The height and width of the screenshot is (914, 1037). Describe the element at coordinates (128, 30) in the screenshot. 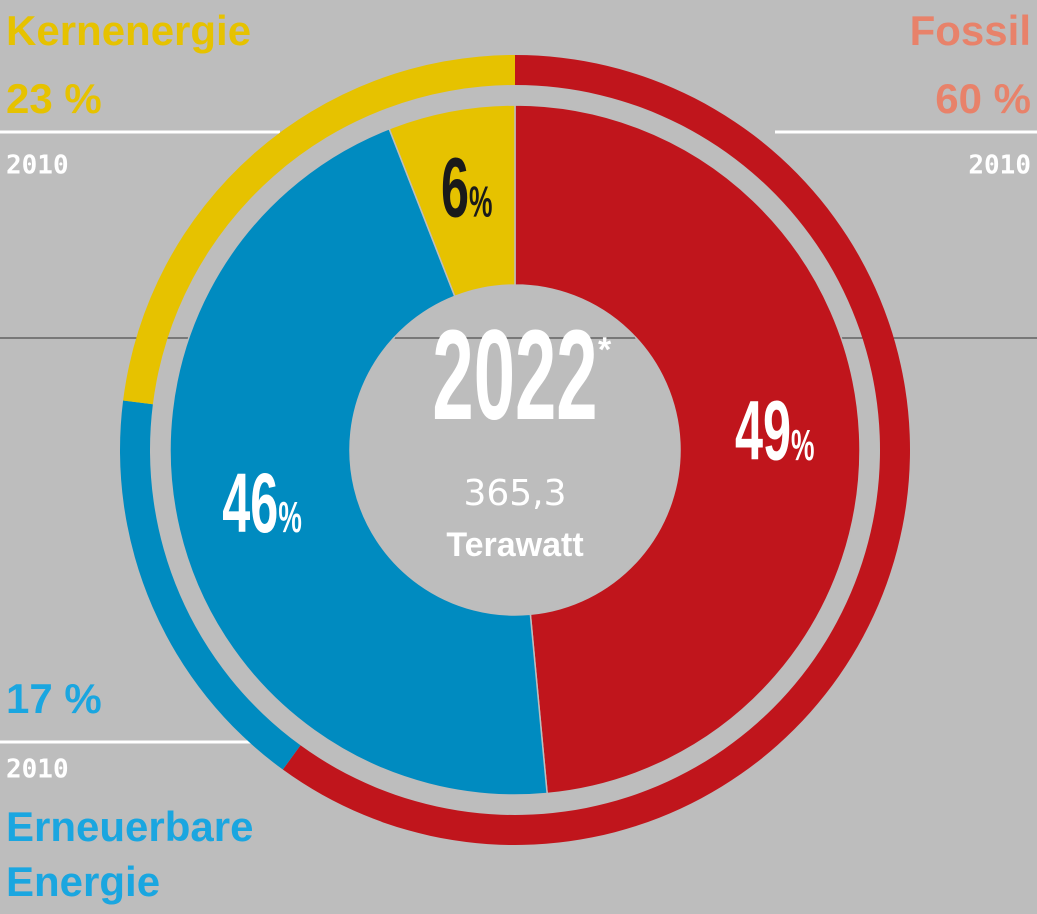

I see `category-label: Kernenergie` at that location.